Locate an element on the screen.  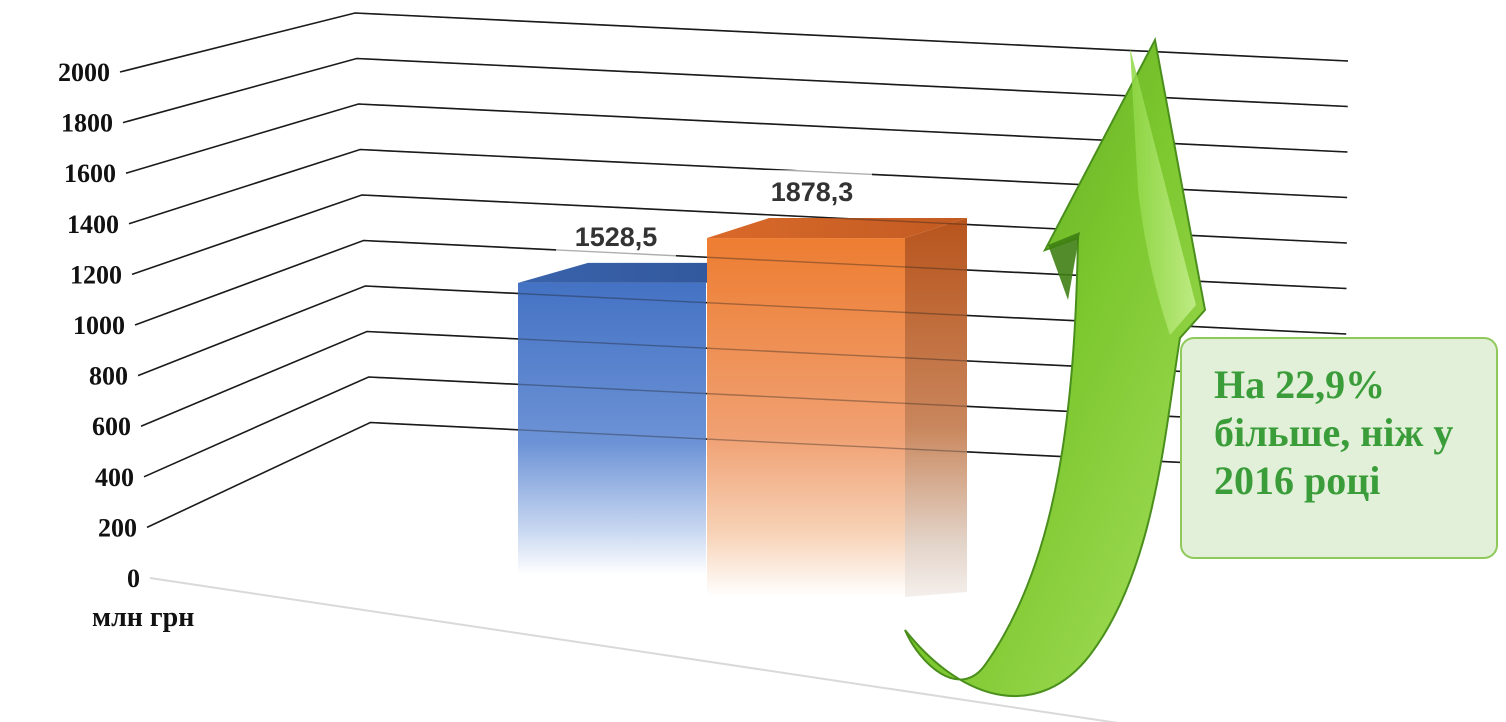
annotation-callout: На 22,9% більше, ніж у 2016 році is located at coordinates (1339, 448).